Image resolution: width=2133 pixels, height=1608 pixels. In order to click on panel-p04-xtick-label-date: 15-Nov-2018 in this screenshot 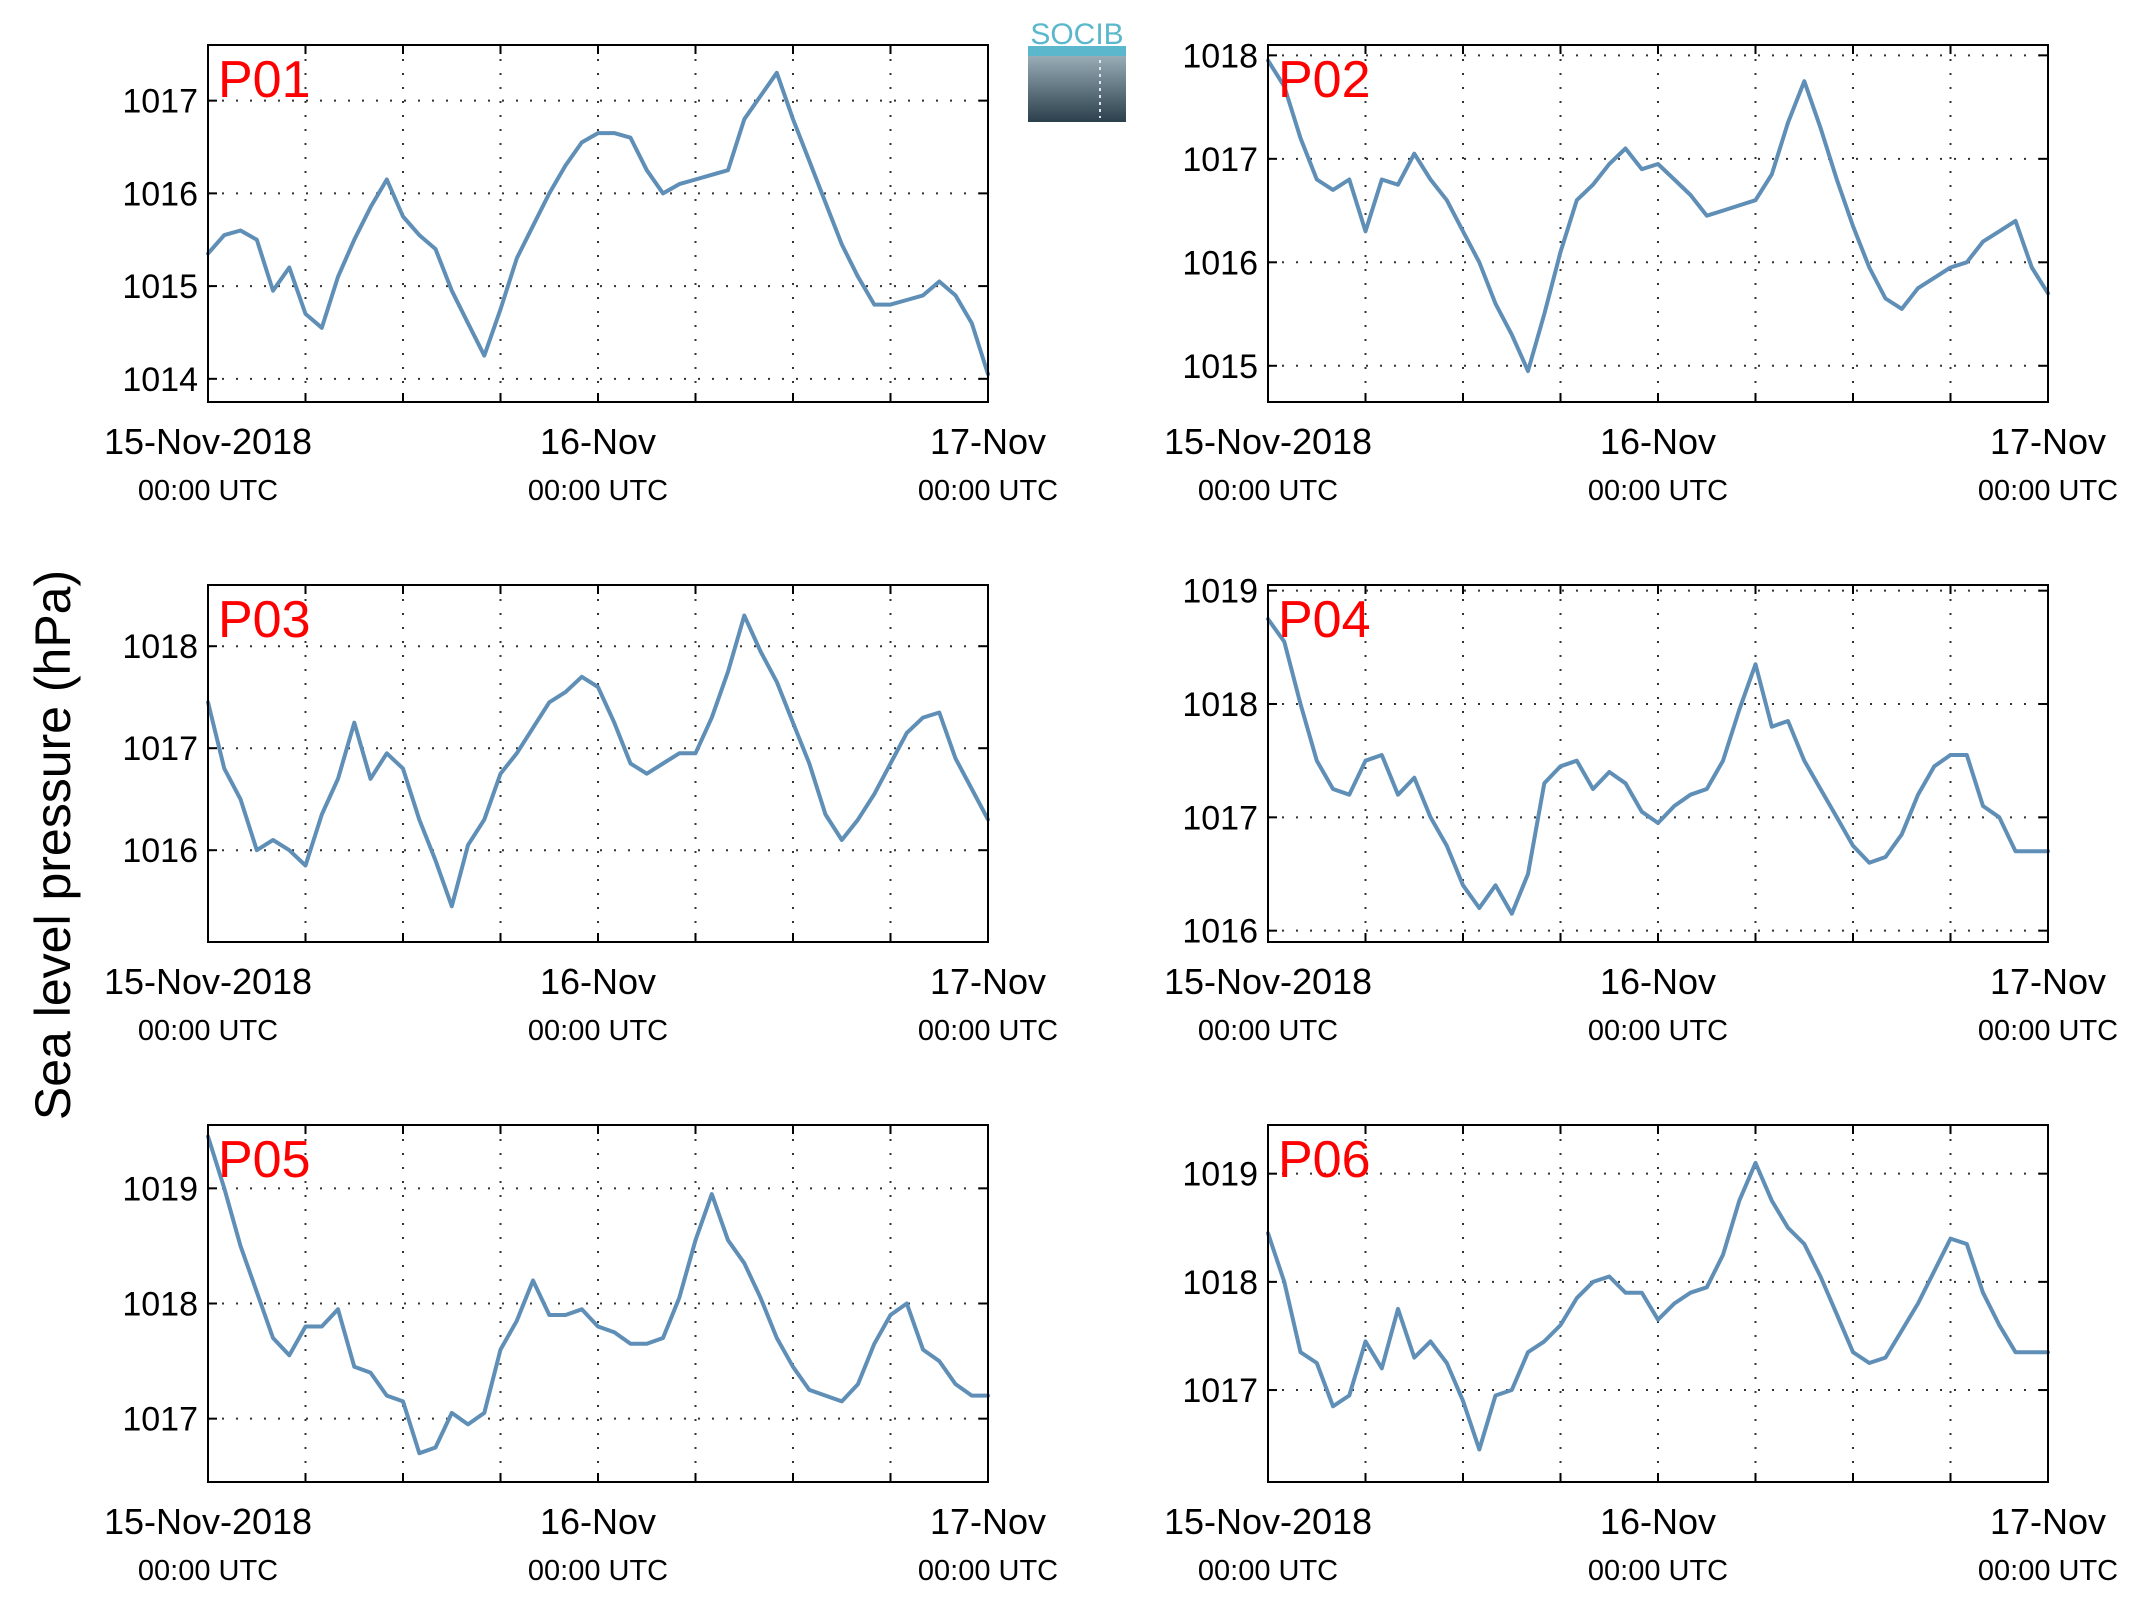, I will do `click(1268, 981)`.